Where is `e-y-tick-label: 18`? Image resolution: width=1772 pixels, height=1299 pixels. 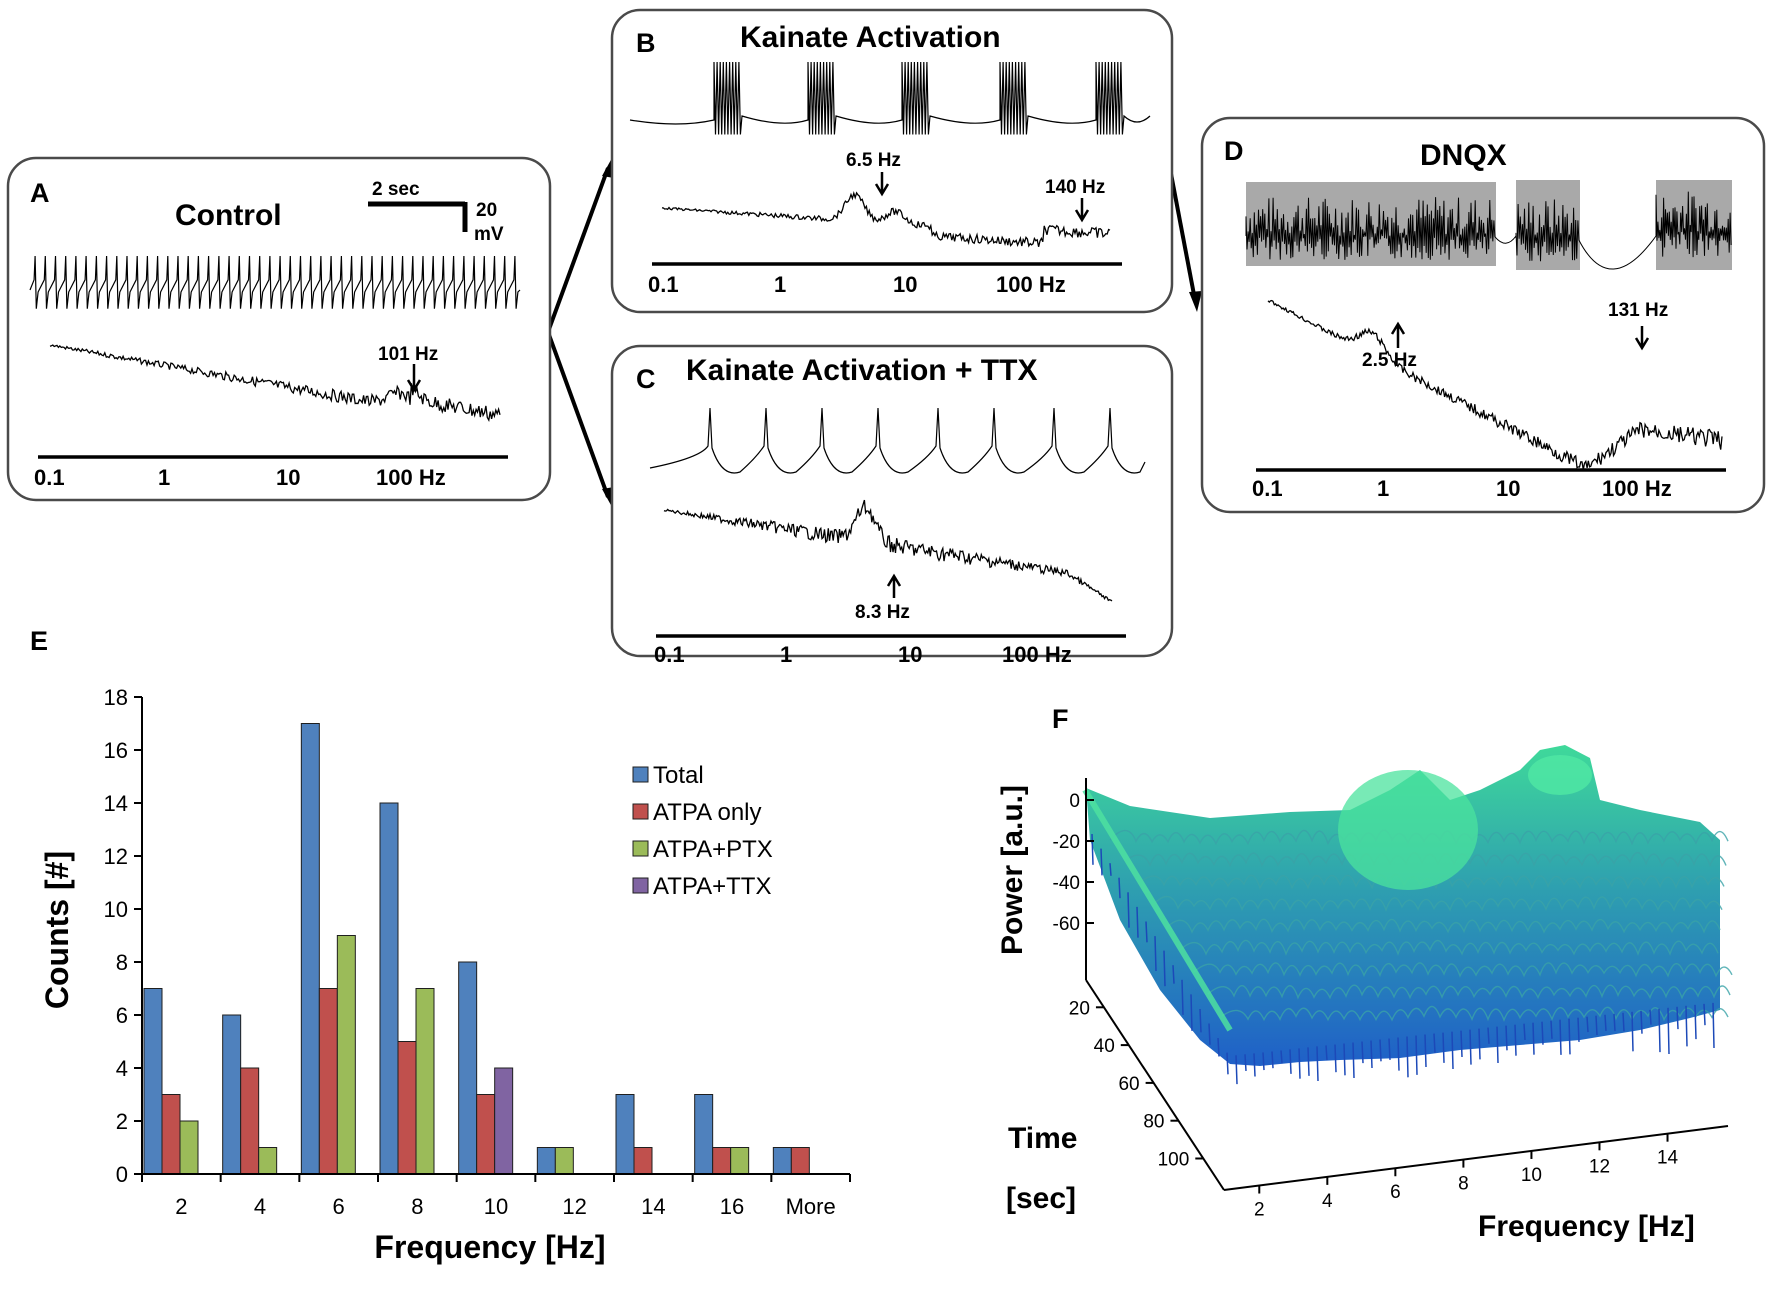
e-y-tick-label: 18 is located at coordinates (116, 697).